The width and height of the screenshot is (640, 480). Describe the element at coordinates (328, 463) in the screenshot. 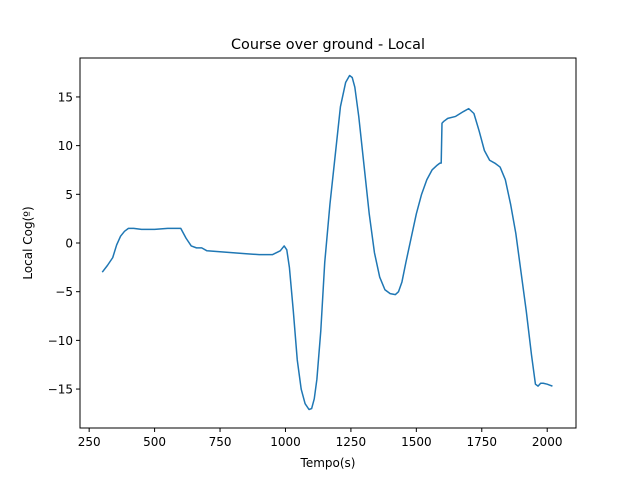

I see `x-axis-label: Tempo(s)` at that location.